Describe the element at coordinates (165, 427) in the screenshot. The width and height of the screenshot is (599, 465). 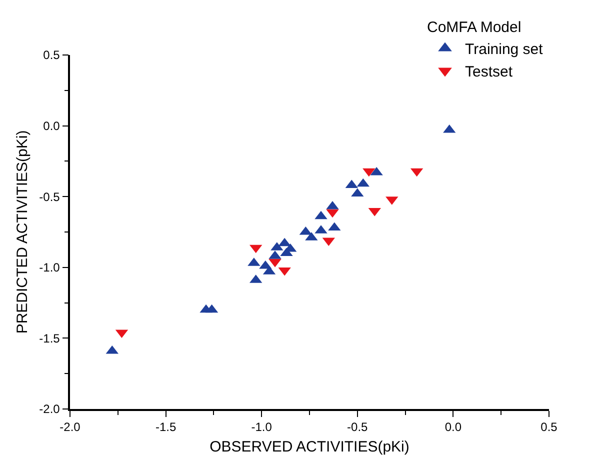
I see `x-tick-label: -1.5` at that location.